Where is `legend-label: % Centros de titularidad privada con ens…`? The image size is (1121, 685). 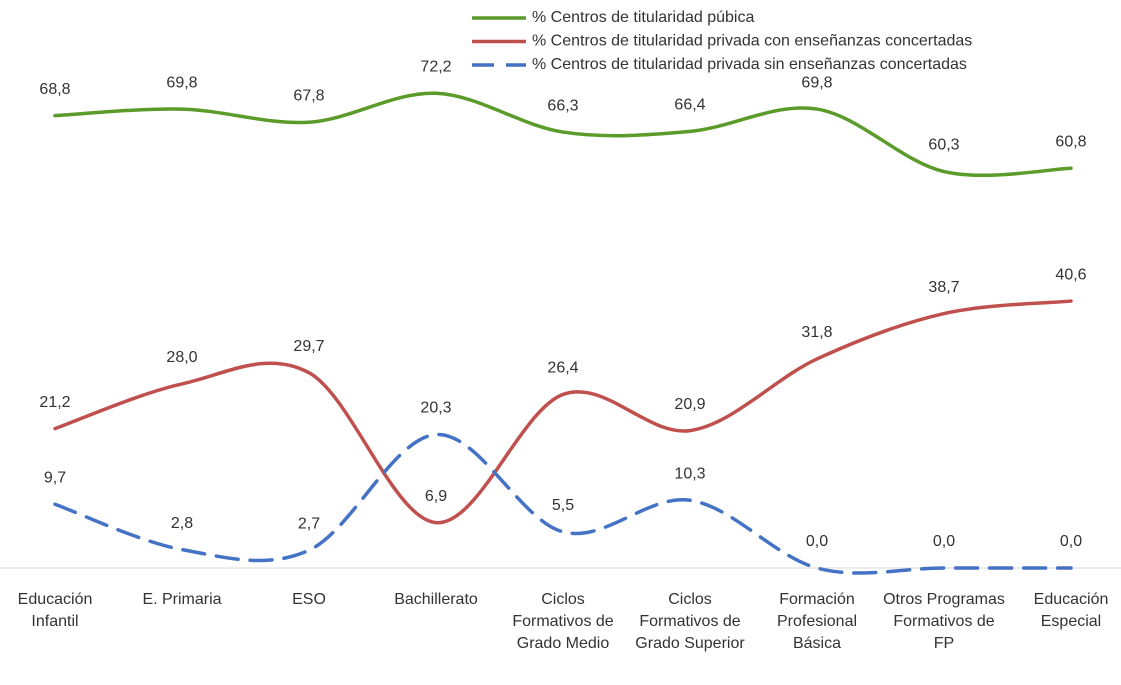 legend-label: % Centros de titularidad privada con ens… is located at coordinates (752, 41).